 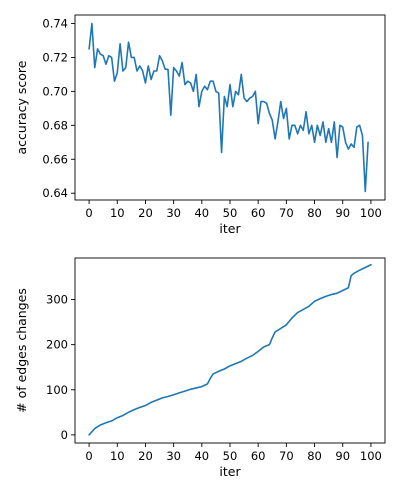 What do you see at coordinates (55, 193) in the screenshot?
I see `y-tick-label: 0.64` at bounding box center [55, 193].